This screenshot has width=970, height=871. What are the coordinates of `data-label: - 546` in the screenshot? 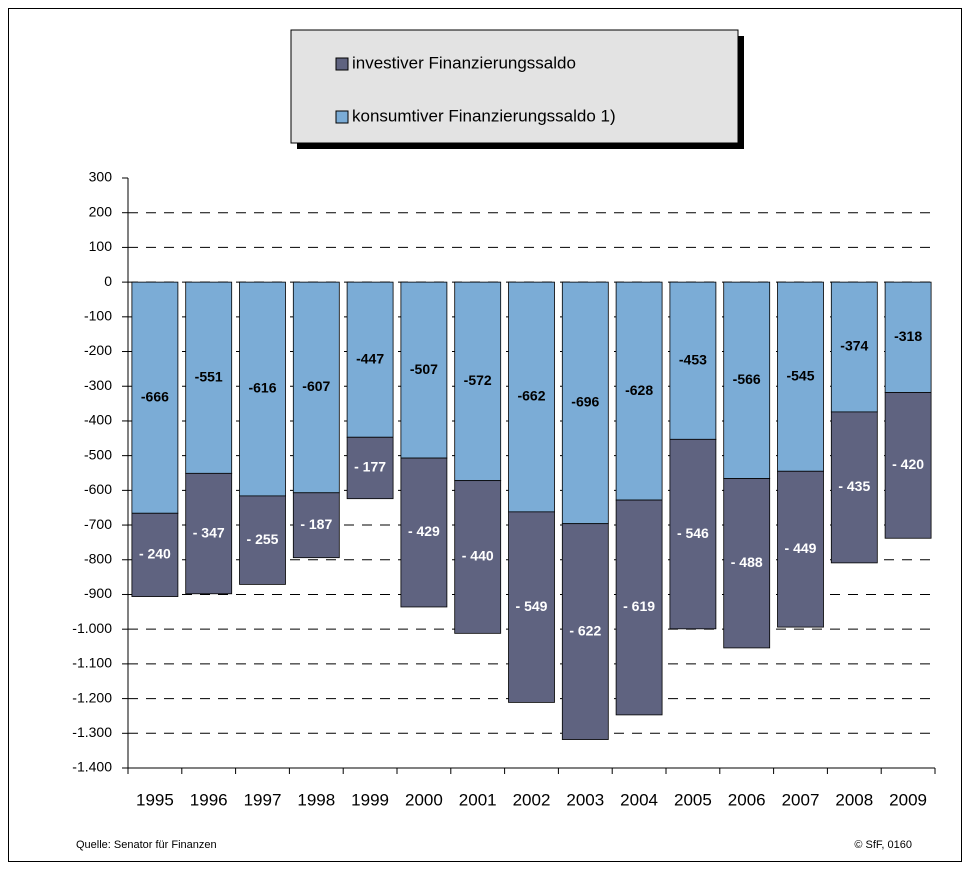 It's located at (693, 533).